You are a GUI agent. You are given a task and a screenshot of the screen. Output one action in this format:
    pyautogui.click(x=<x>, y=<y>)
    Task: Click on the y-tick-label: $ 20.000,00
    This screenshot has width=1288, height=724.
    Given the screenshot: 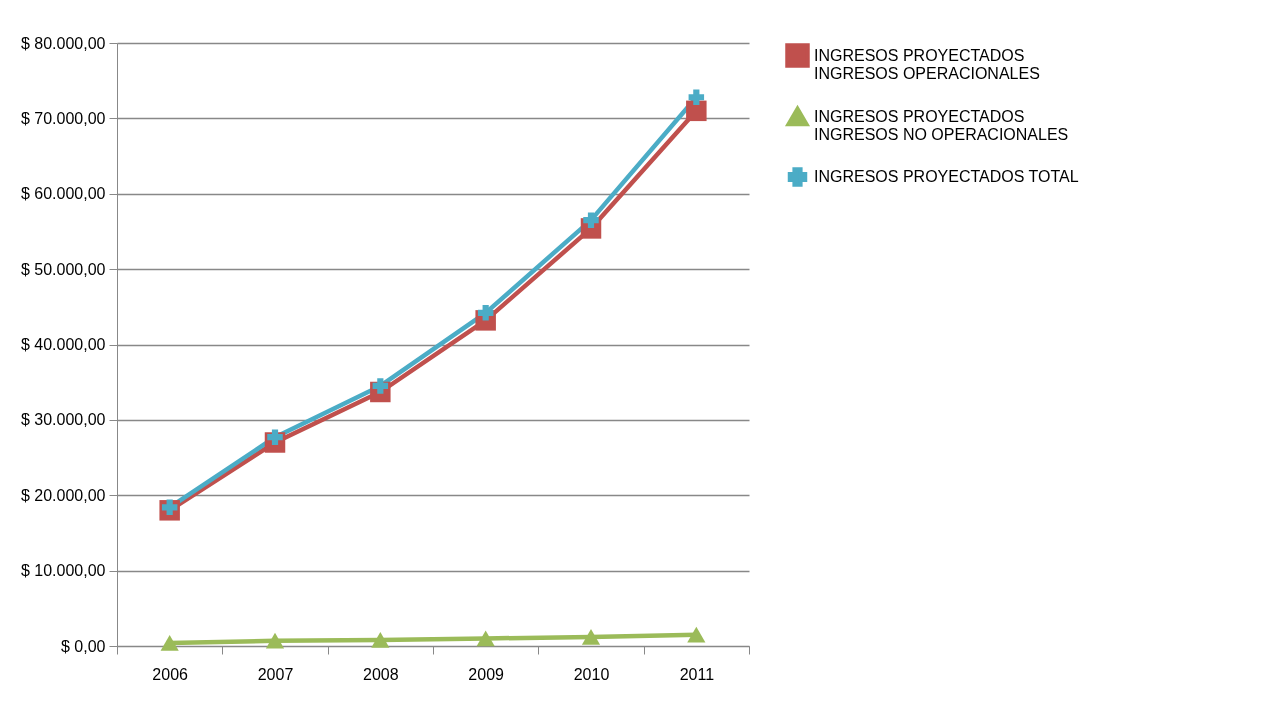 What is the action you would take?
    pyautogui.click(x=63, y=495)
    